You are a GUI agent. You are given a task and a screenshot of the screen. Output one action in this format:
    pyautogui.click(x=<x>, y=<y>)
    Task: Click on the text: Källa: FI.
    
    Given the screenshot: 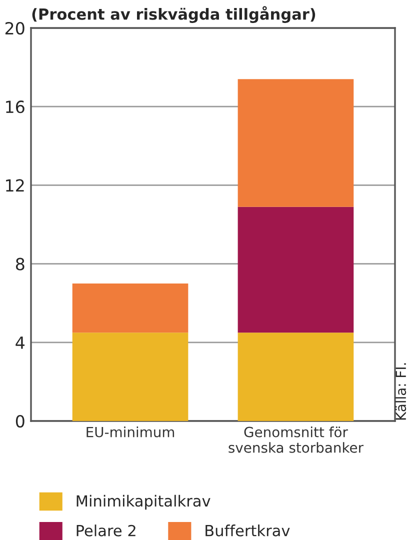 What is the action you would take?
    pyautogui.click(x=400, y=391)
    